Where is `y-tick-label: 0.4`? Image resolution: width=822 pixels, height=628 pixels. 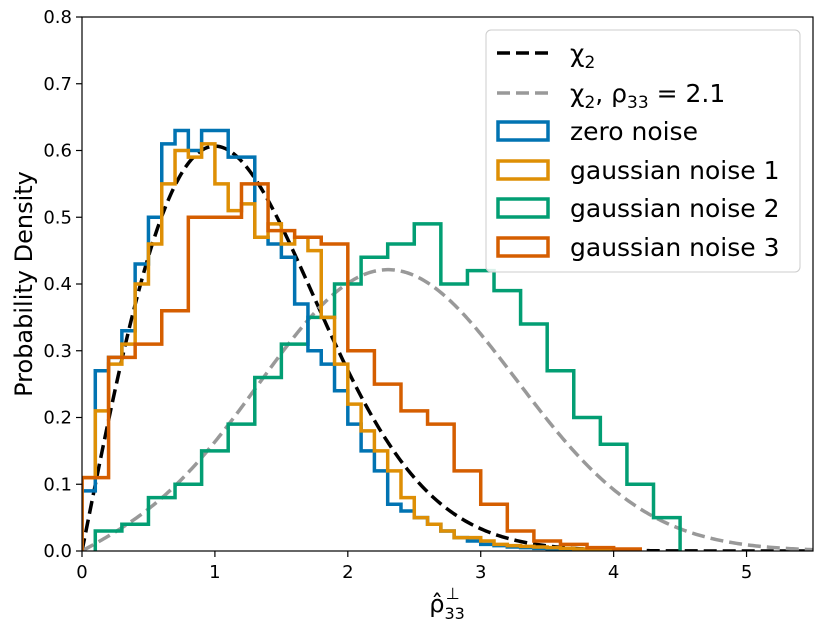 y-tick-label: 0.4 is located at coordinates (57, 284).